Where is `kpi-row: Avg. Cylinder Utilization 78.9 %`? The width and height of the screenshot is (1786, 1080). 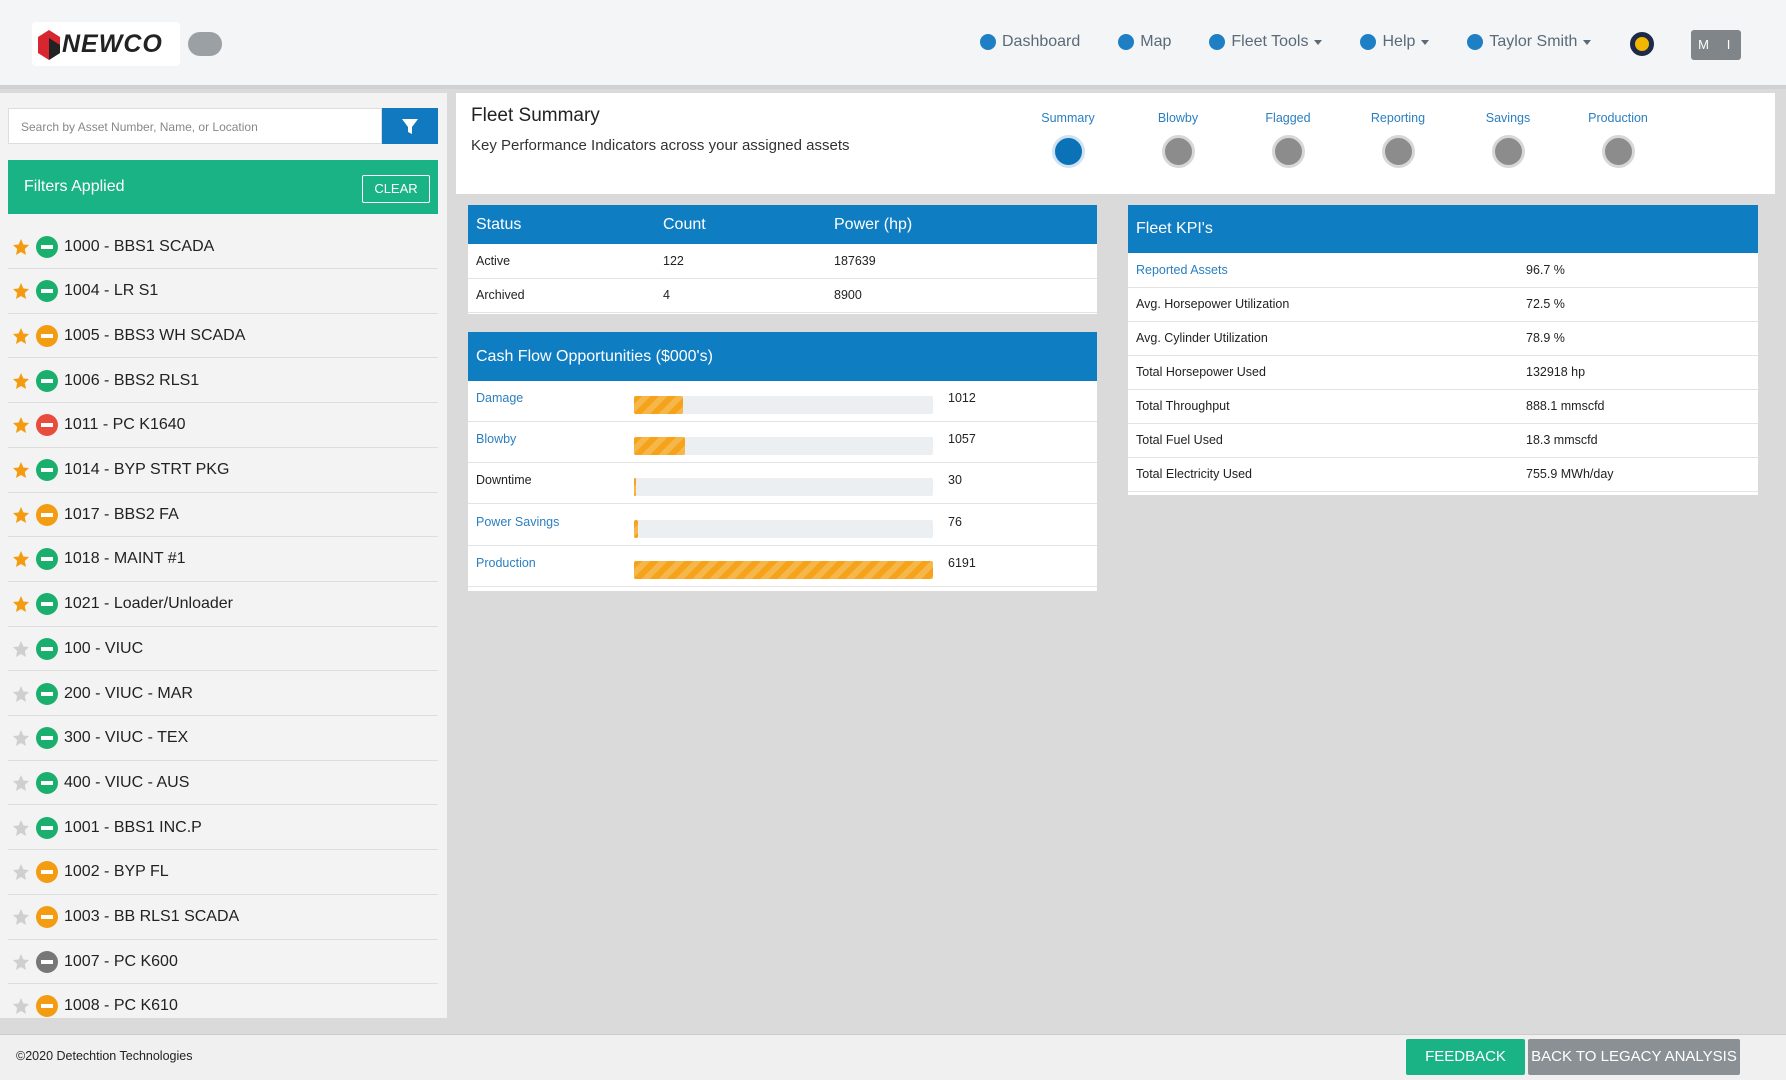
kpi-row: Avg. Cylinder Utilization 78.9 % is located at coordinates (1443, 338).